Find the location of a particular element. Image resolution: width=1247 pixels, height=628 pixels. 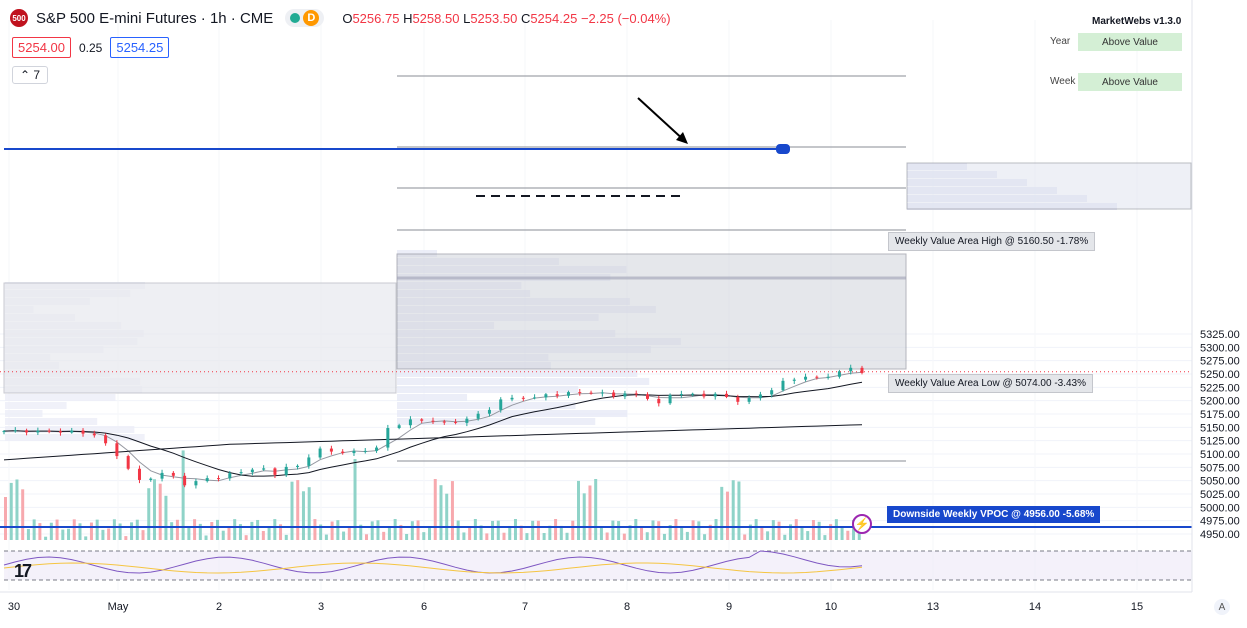

sell-button: 5254.00 is located at coordinates (41, 47).